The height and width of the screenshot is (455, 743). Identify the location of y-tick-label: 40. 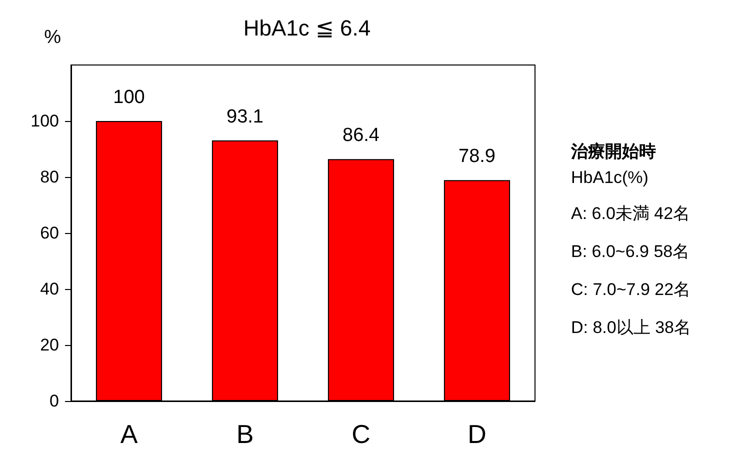
(49, 289).